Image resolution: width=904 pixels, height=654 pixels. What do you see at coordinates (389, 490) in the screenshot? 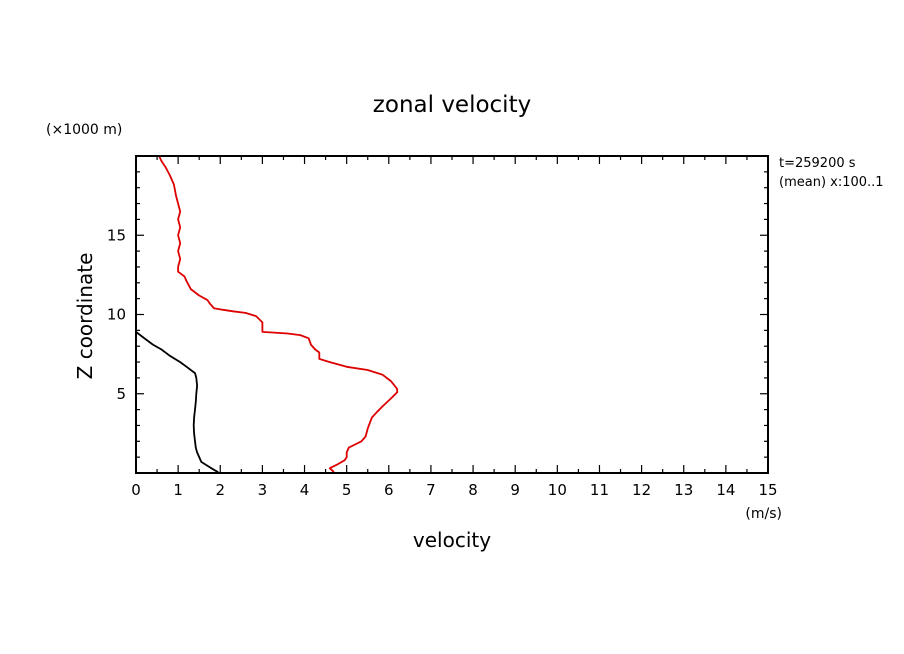
I see `x-tick-label: 6` at bounding box center [389, 490].